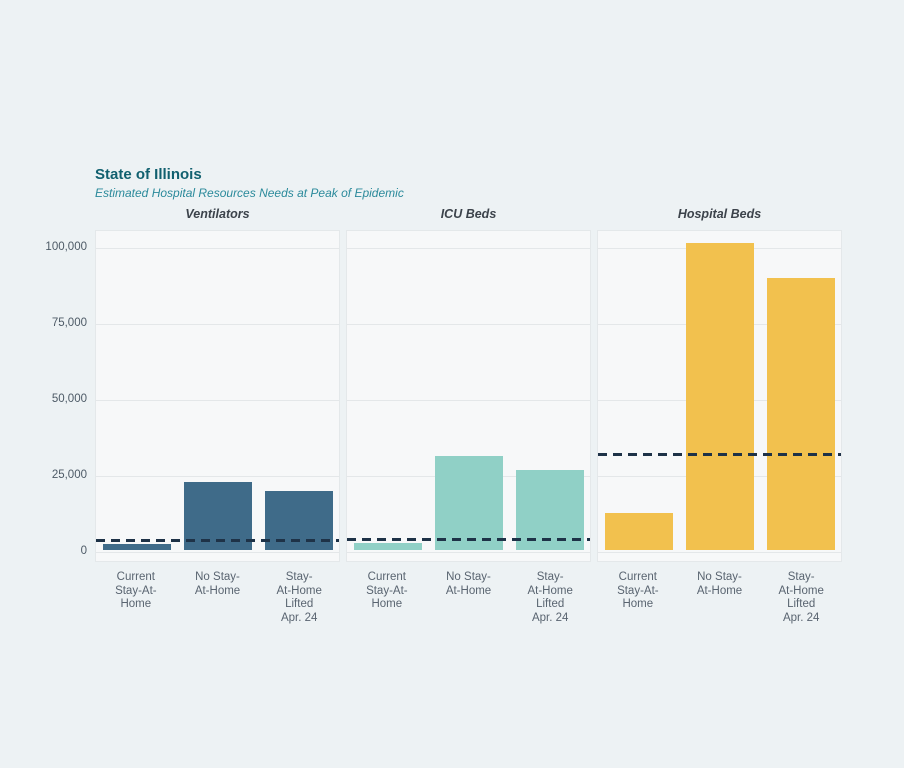  Describe the element at coordinates (468, 214) in the screenshot. I see `panel-title: ICU Beds` at that location.